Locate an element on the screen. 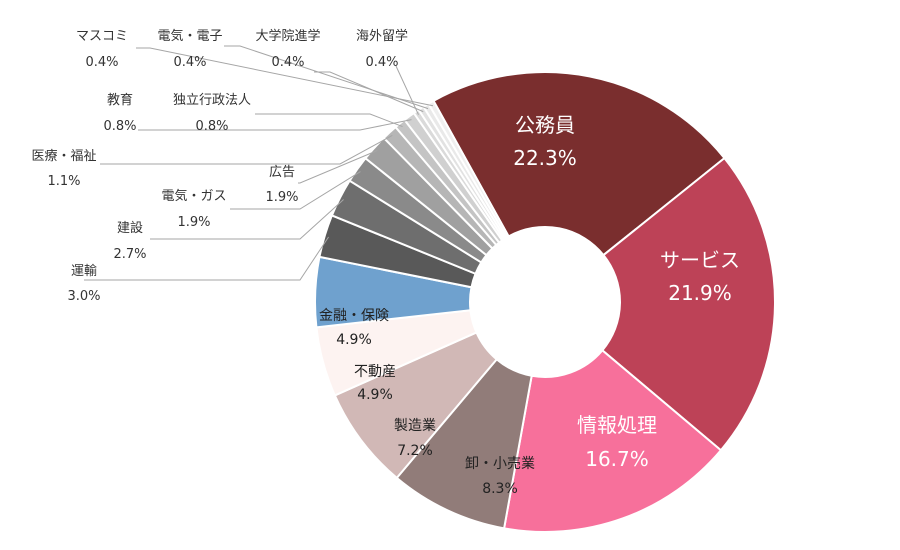 Image resolution: width=900 pixels, height=550 pixels. slice-label-value: 21.9% is located at coordinates (700, 293).